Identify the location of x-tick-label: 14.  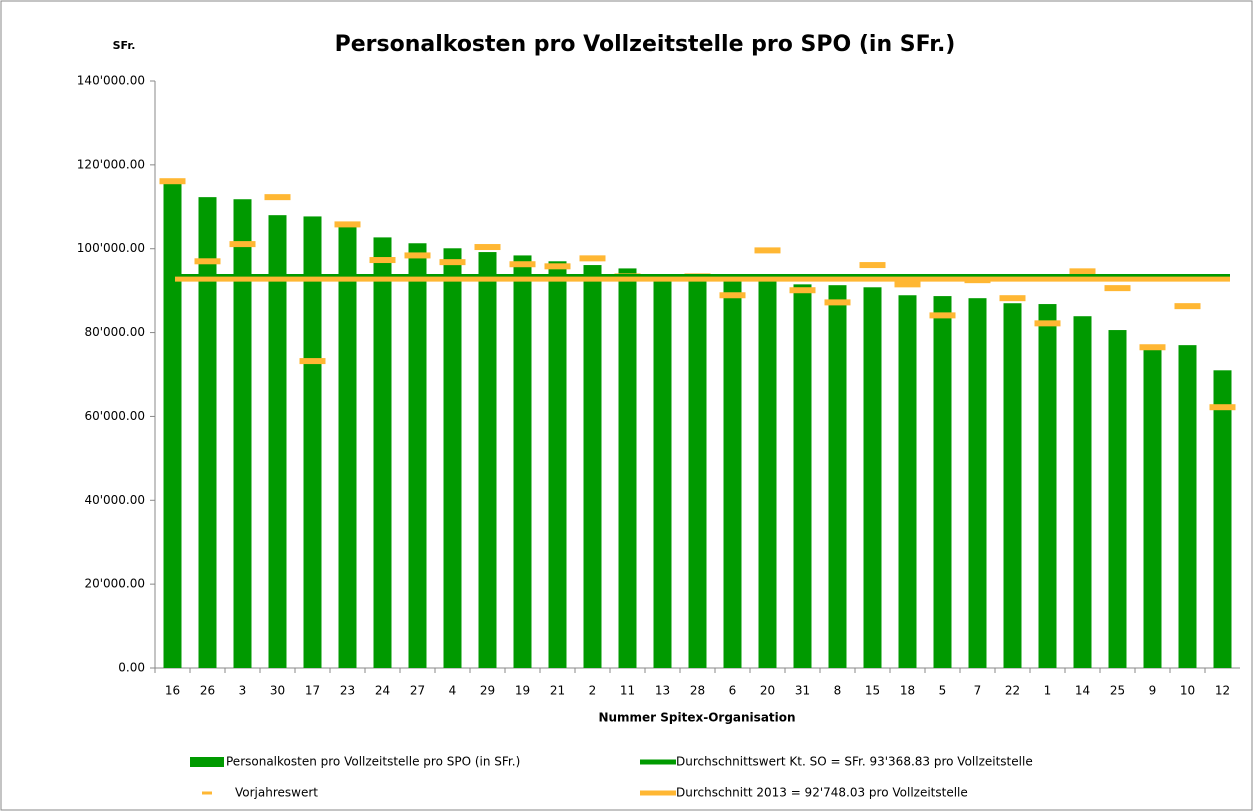
(1082, 691).